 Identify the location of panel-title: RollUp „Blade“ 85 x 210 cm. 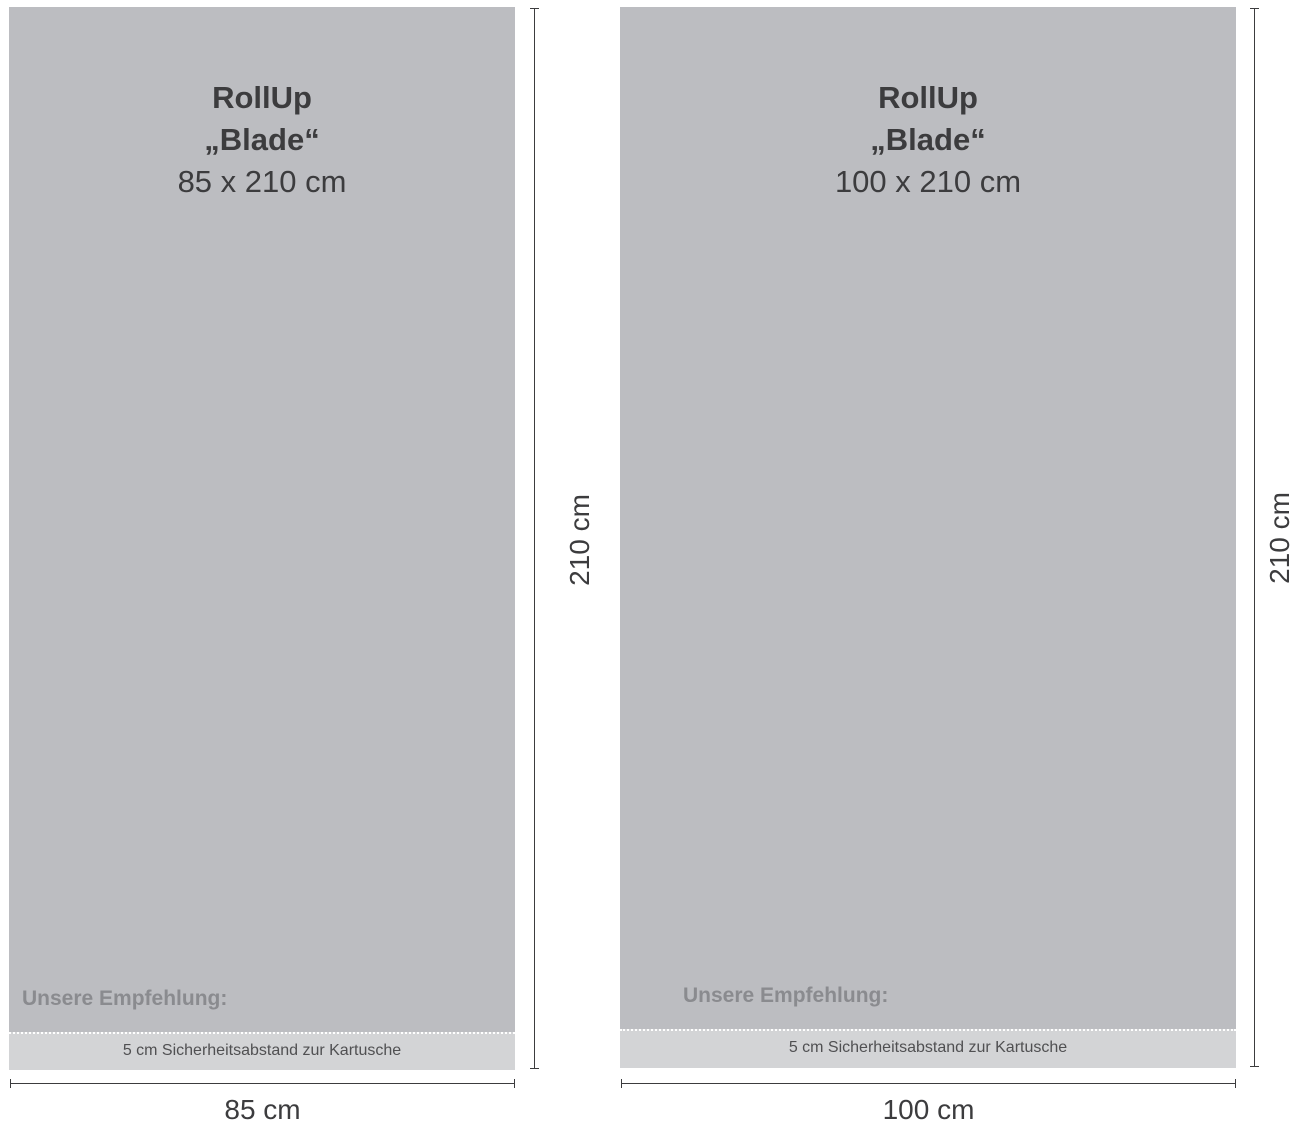
(262, 140).